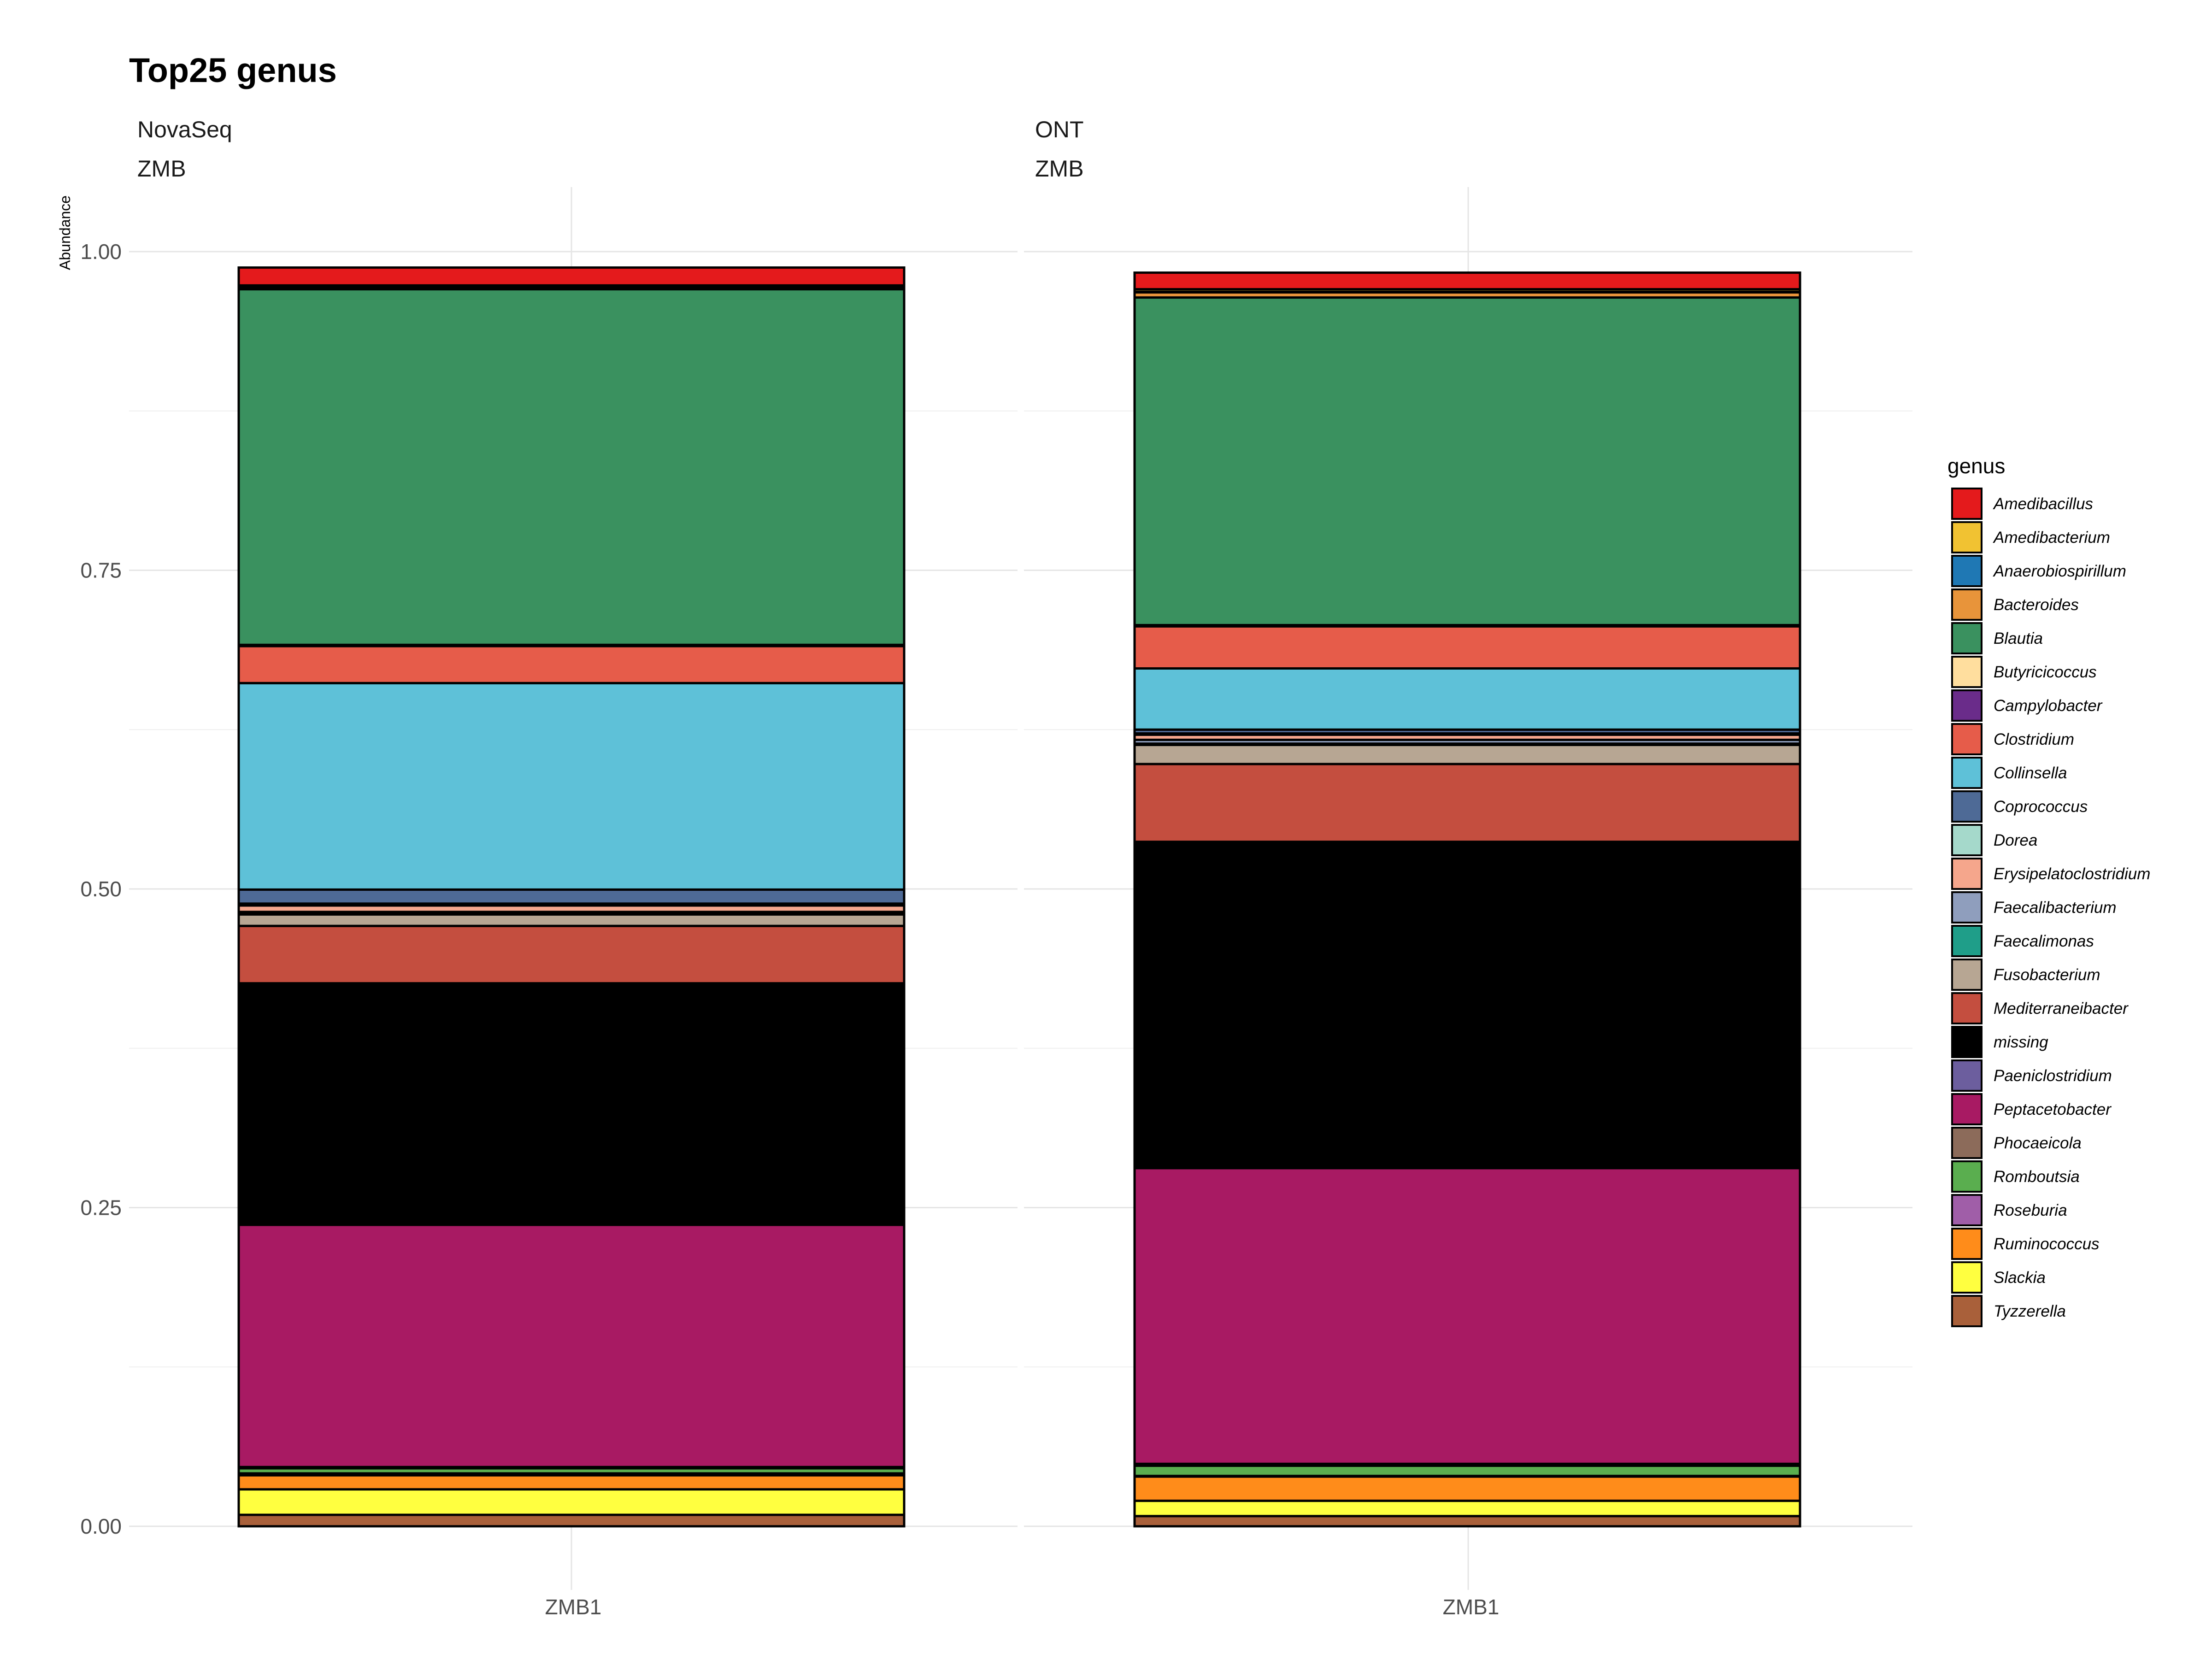 This screenshot has height=1659, width=2212. Describe the element at coordinates (65, 232) in the screenshot. I see `y-axis-label: Abundance` at that location.